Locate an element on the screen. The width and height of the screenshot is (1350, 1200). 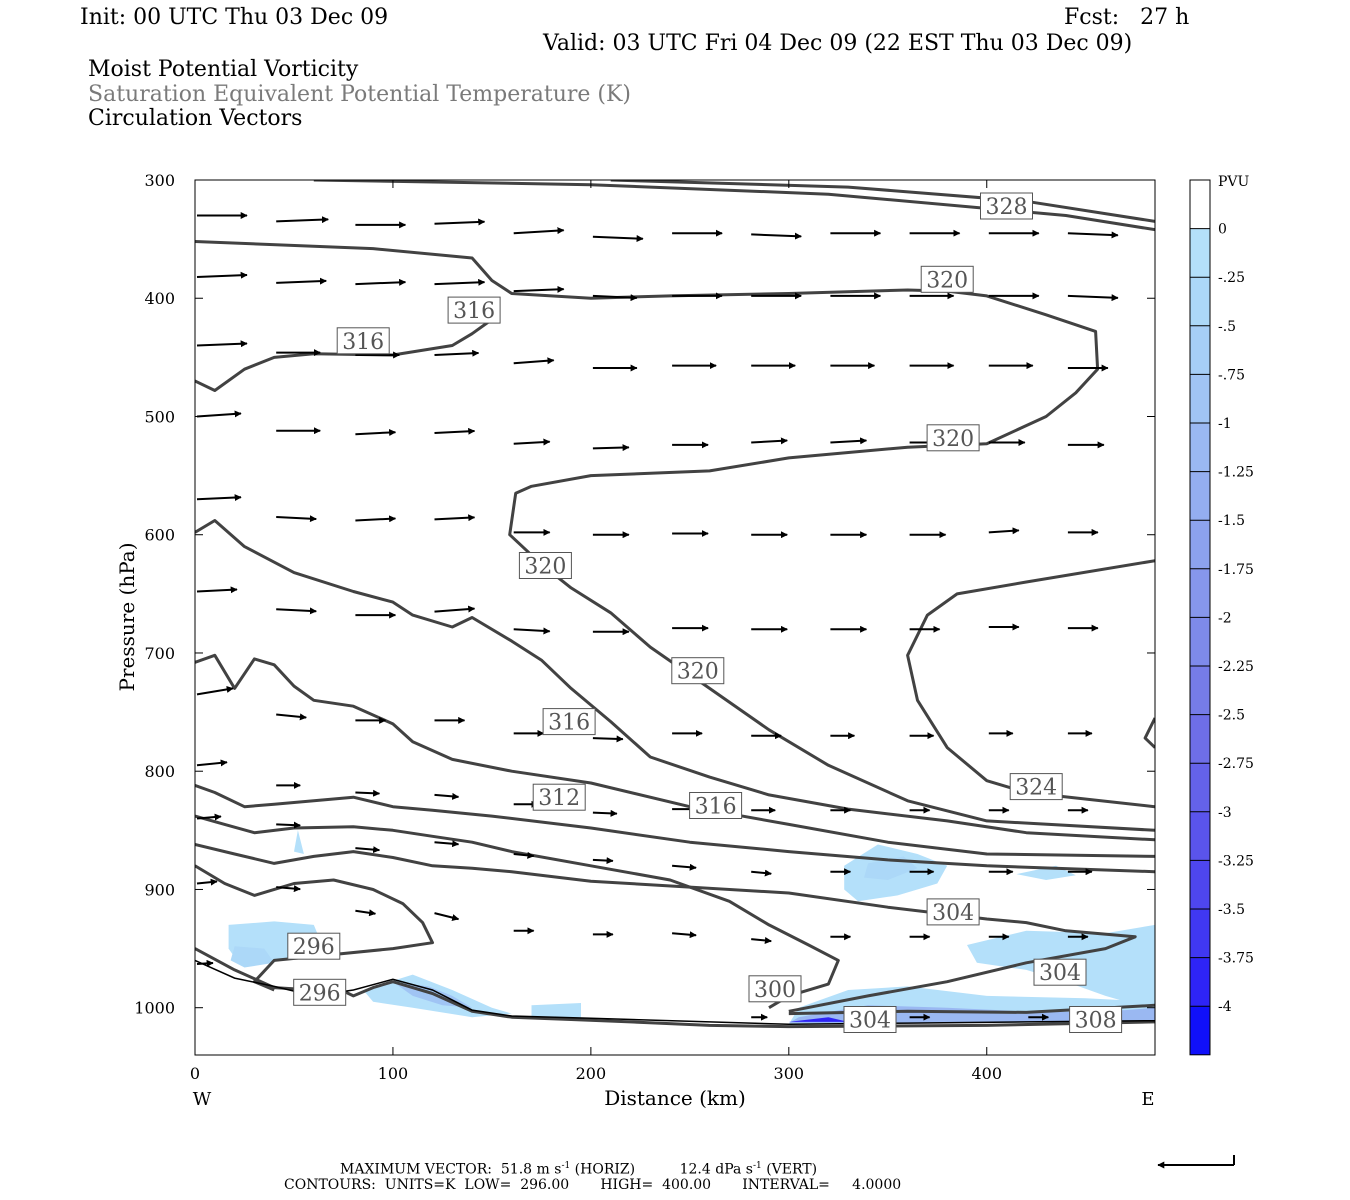
colorbar-unit-label: PVU is located at coordinates (1234, 182).